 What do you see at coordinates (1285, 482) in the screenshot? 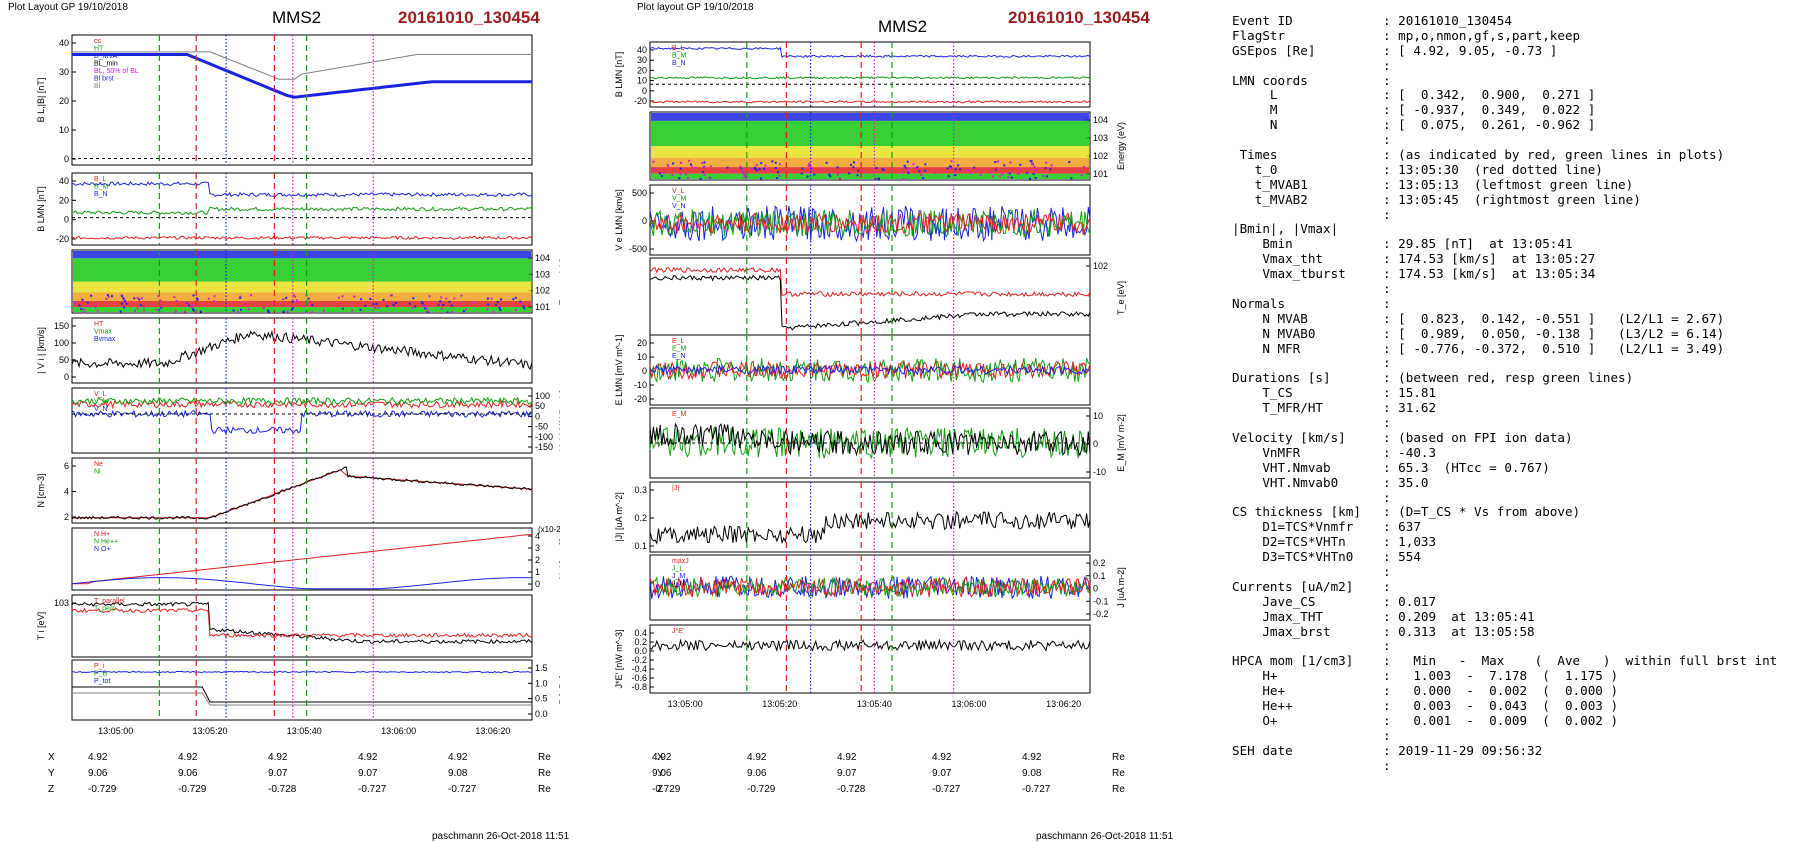
I see `info-key: VHT.Nmvab0` at bounding box center [1285, 482].